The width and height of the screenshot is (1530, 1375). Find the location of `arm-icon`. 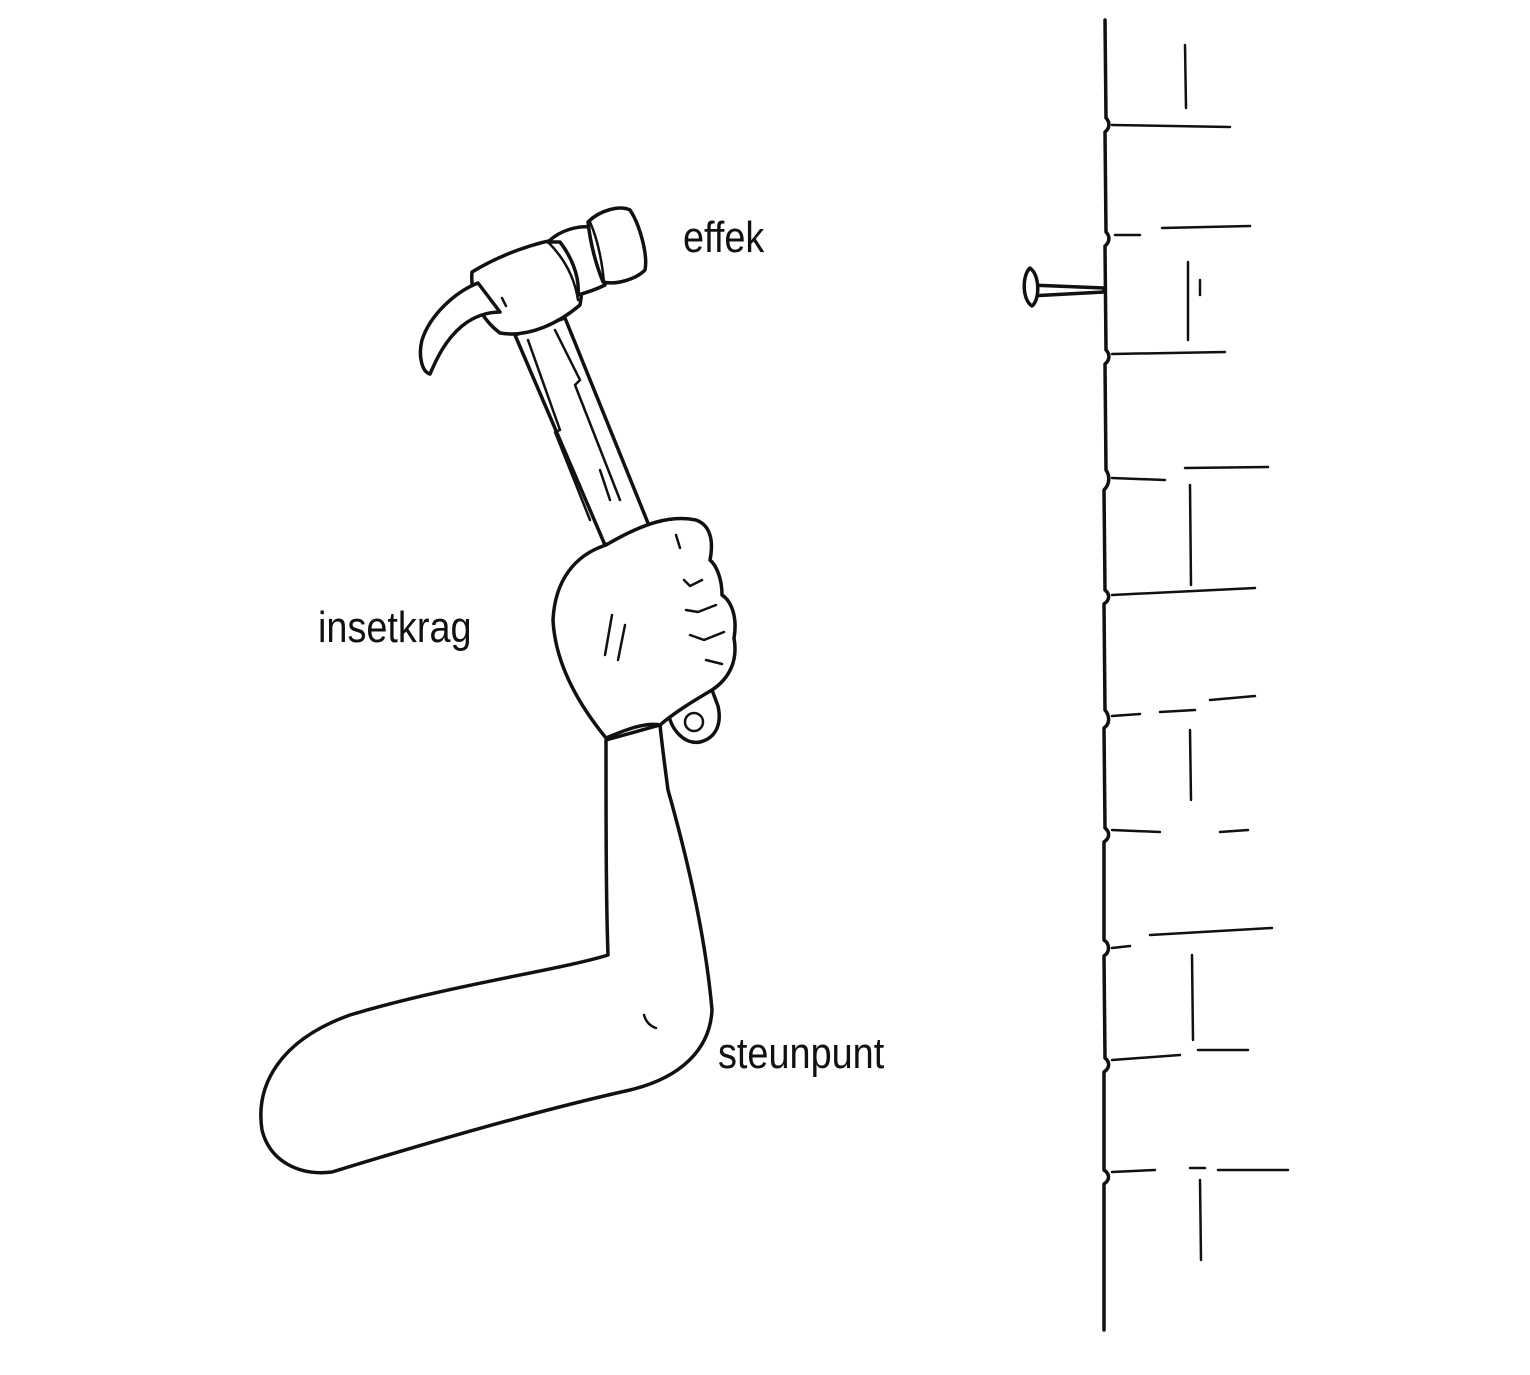

arm-icon is located at coordinates (486, 949).